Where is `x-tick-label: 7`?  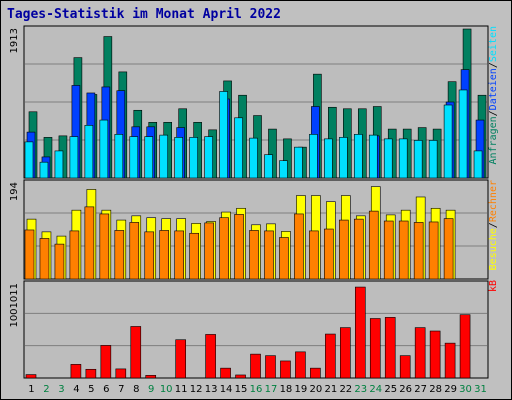
x-tick-label: 7 is located at coordinates (121, 389).